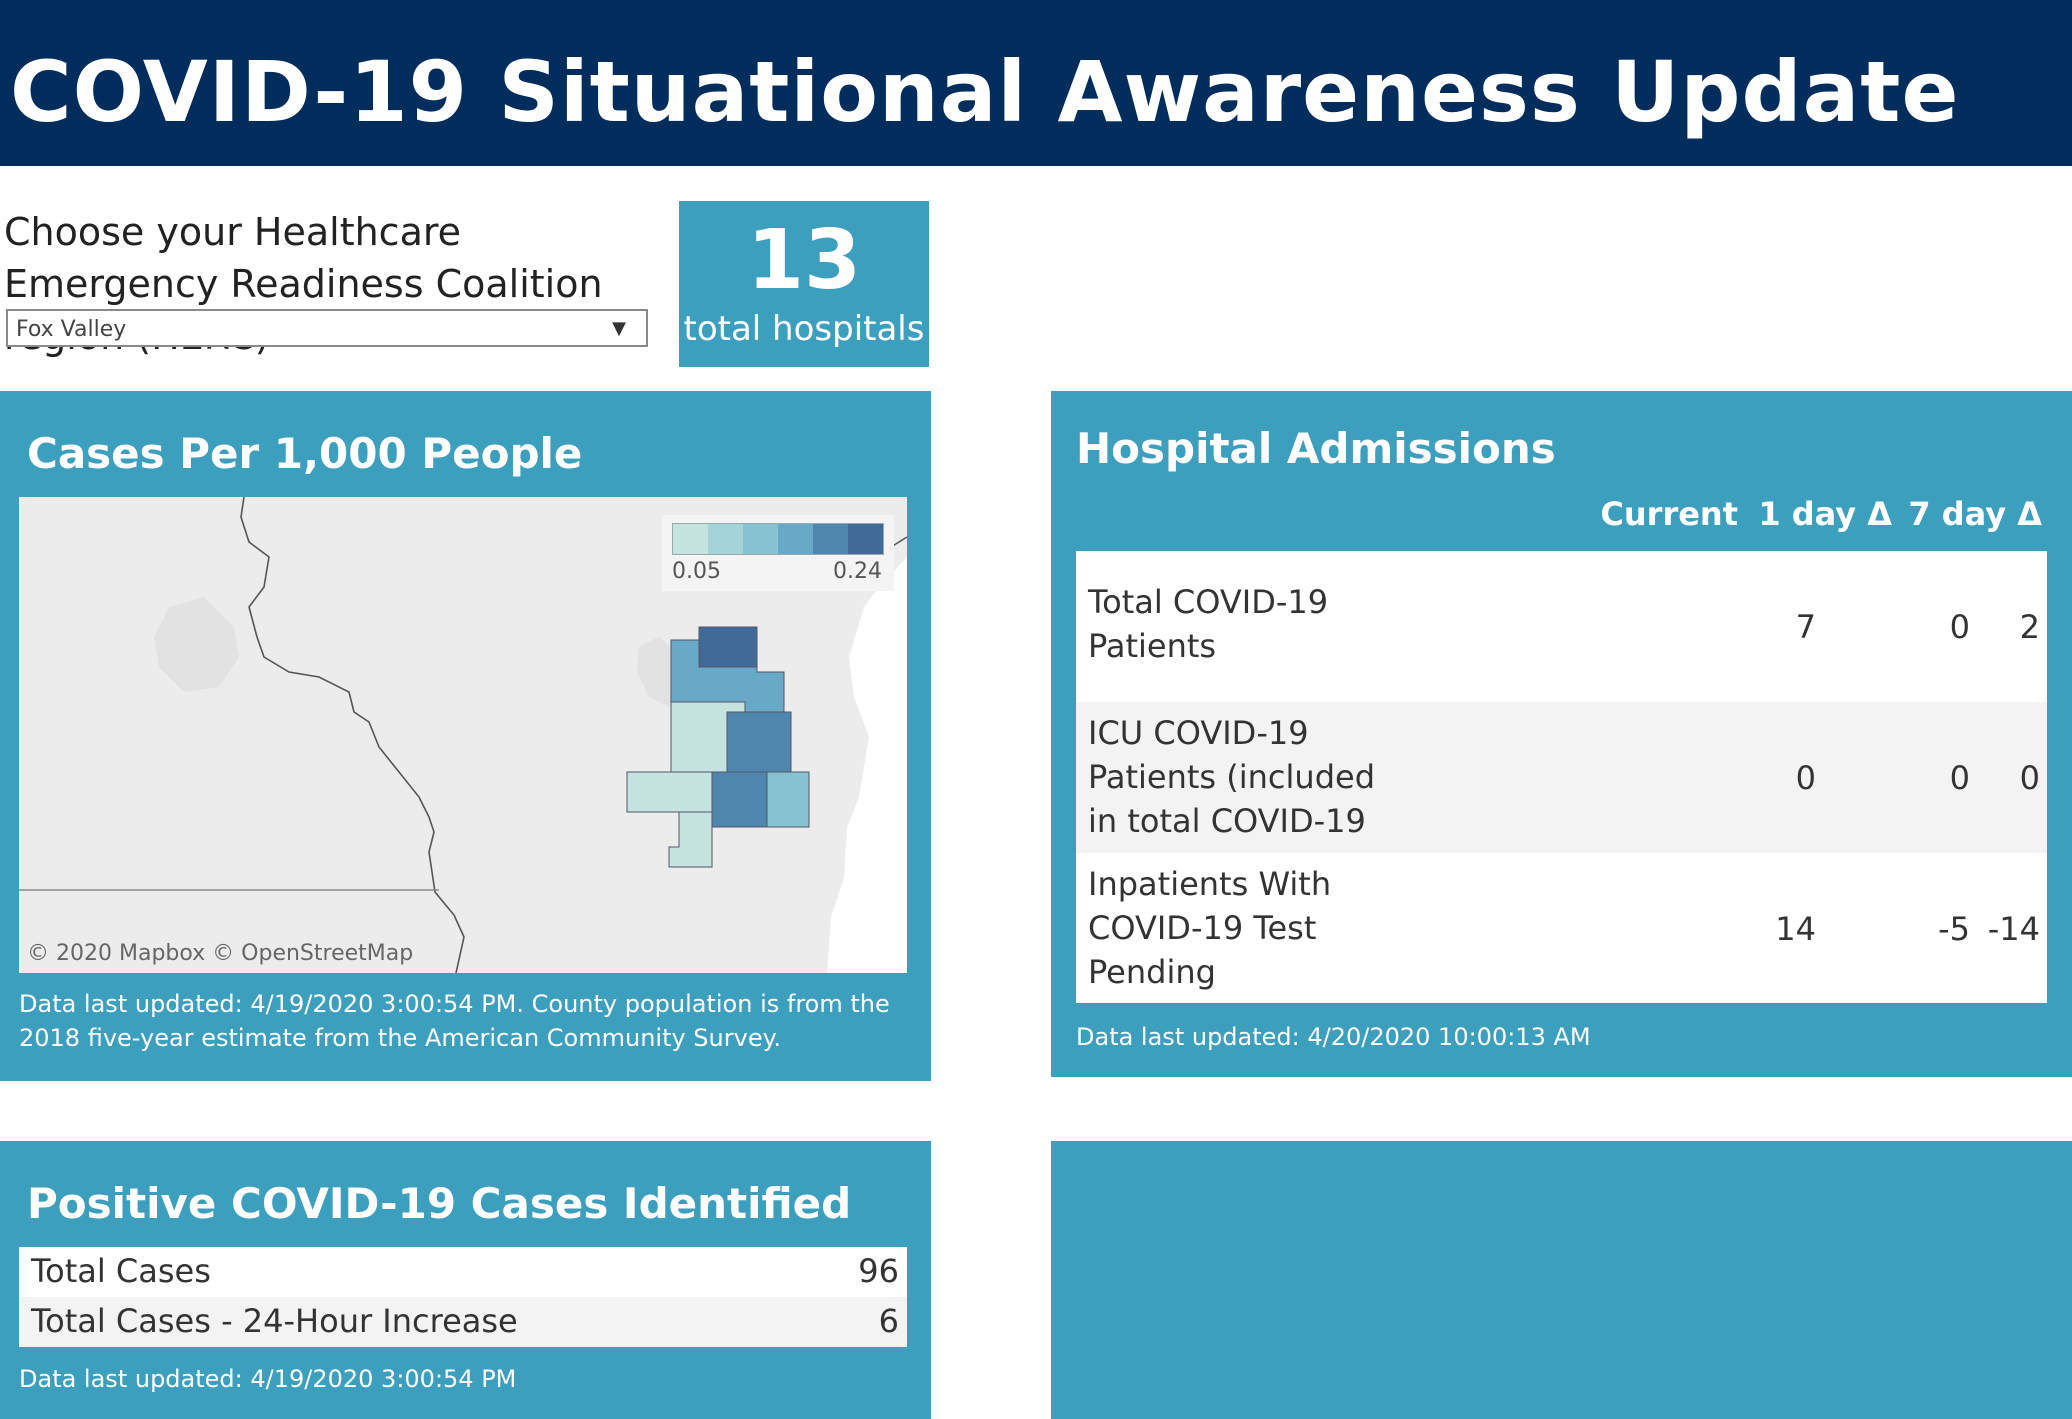  I want to click on positive-cases-title: Positive COVID-19 Cases Identified, so click(439, 1203).